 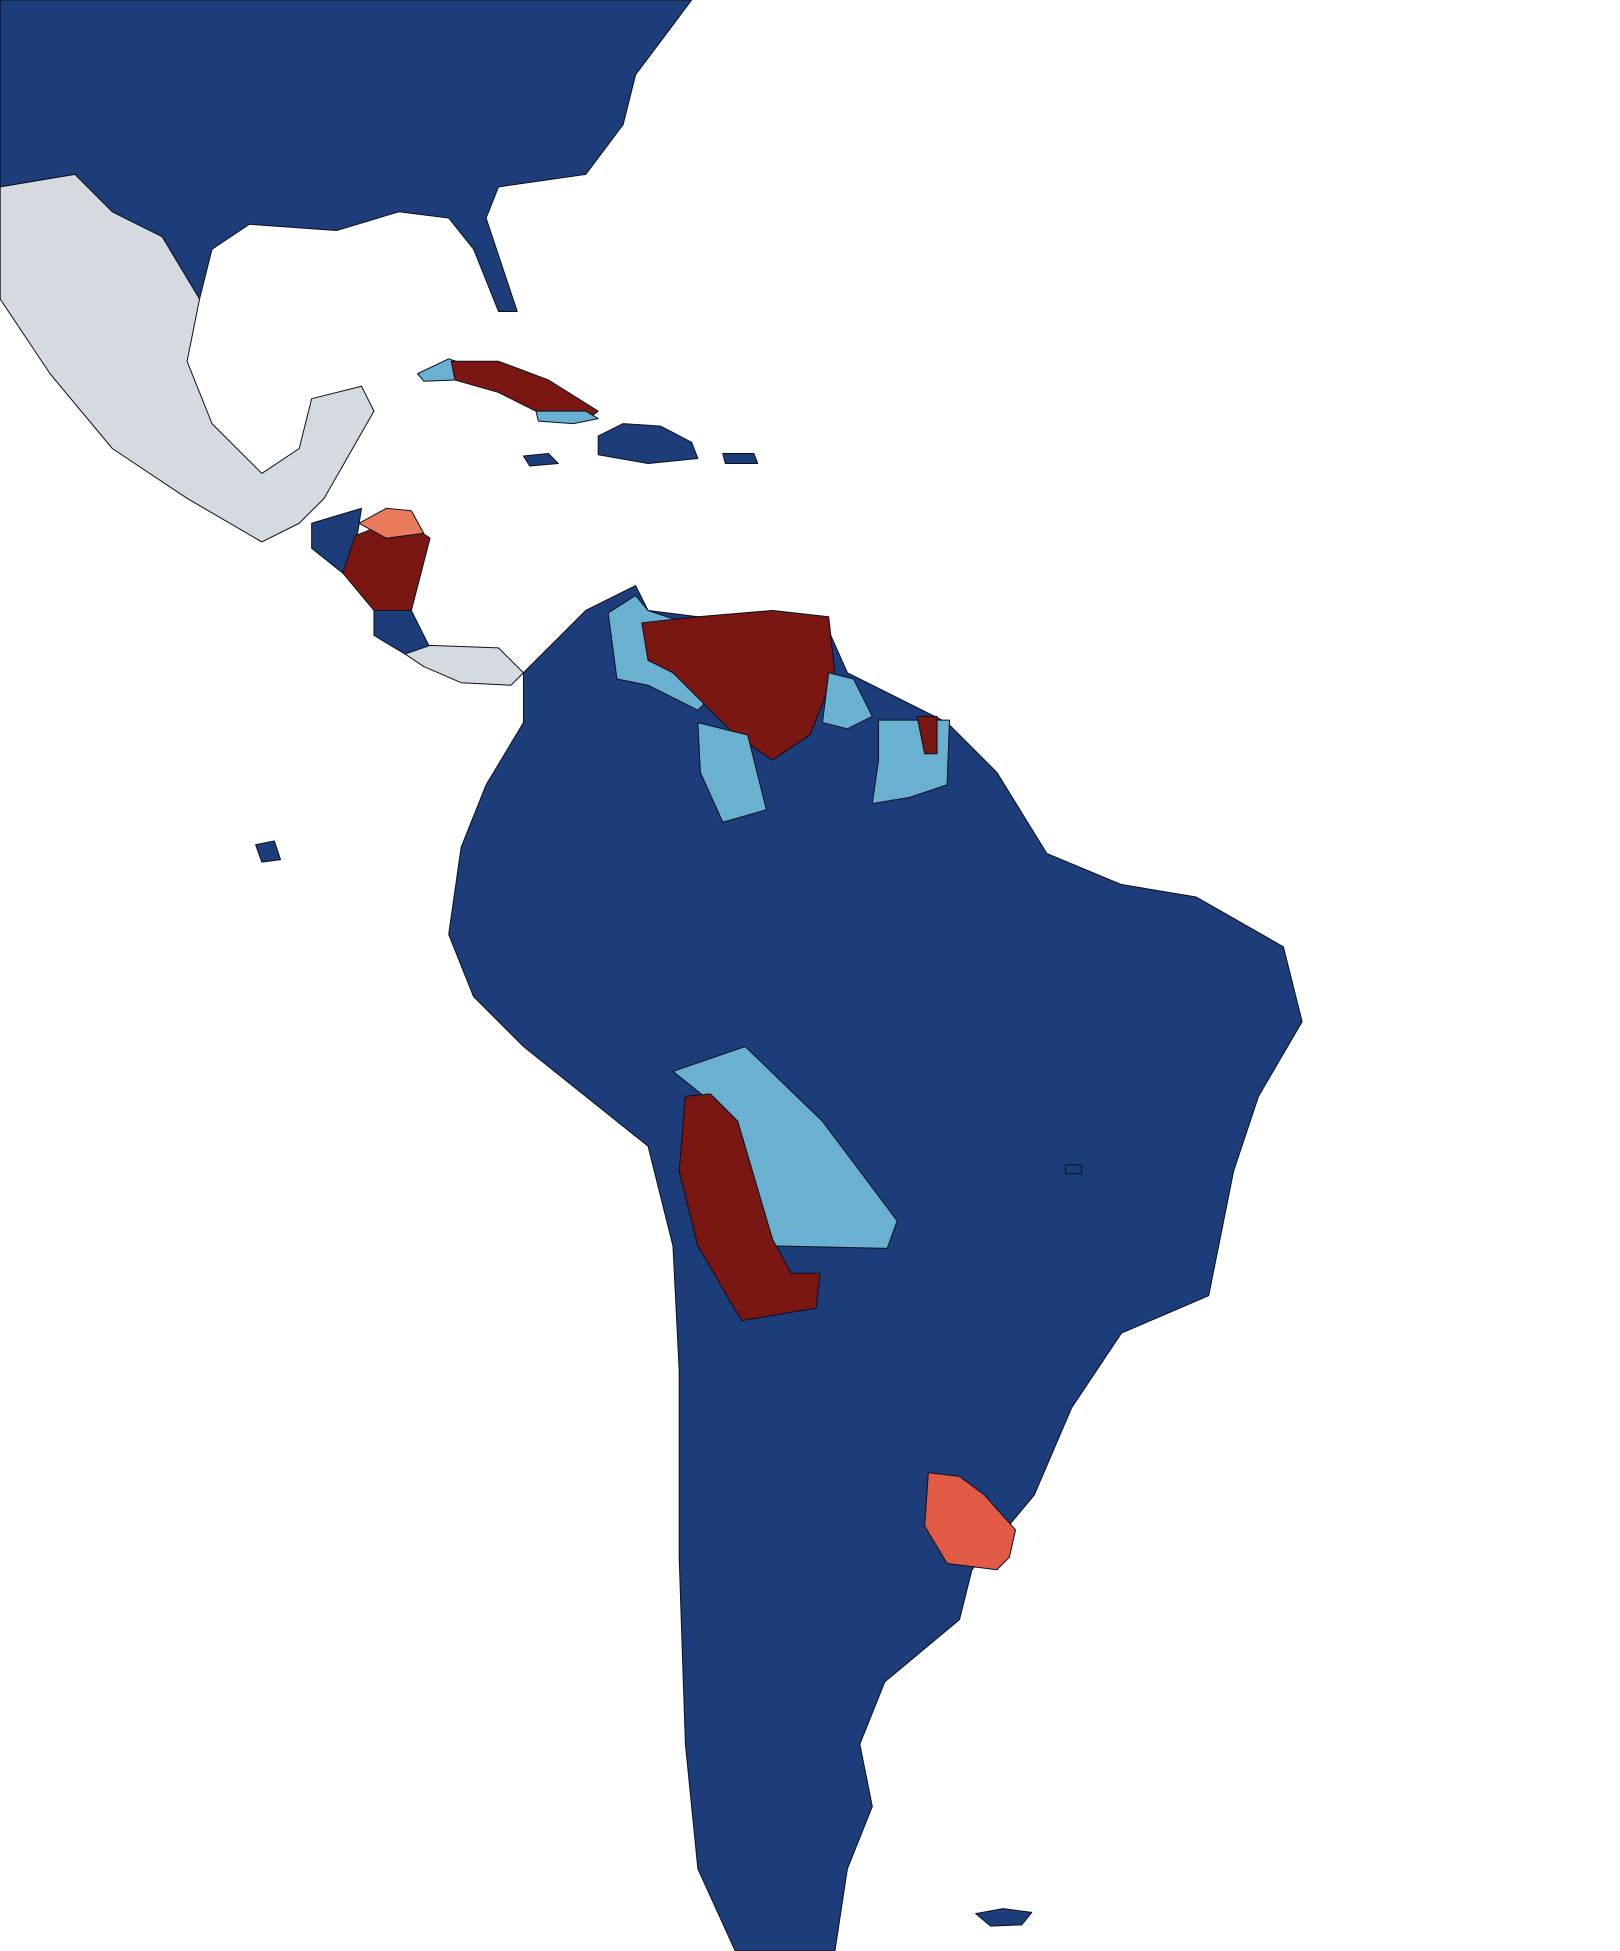 What do you see at coordinates (187, 358) in the screenshot?
I see `mexico` at bounding box center [187, 358].